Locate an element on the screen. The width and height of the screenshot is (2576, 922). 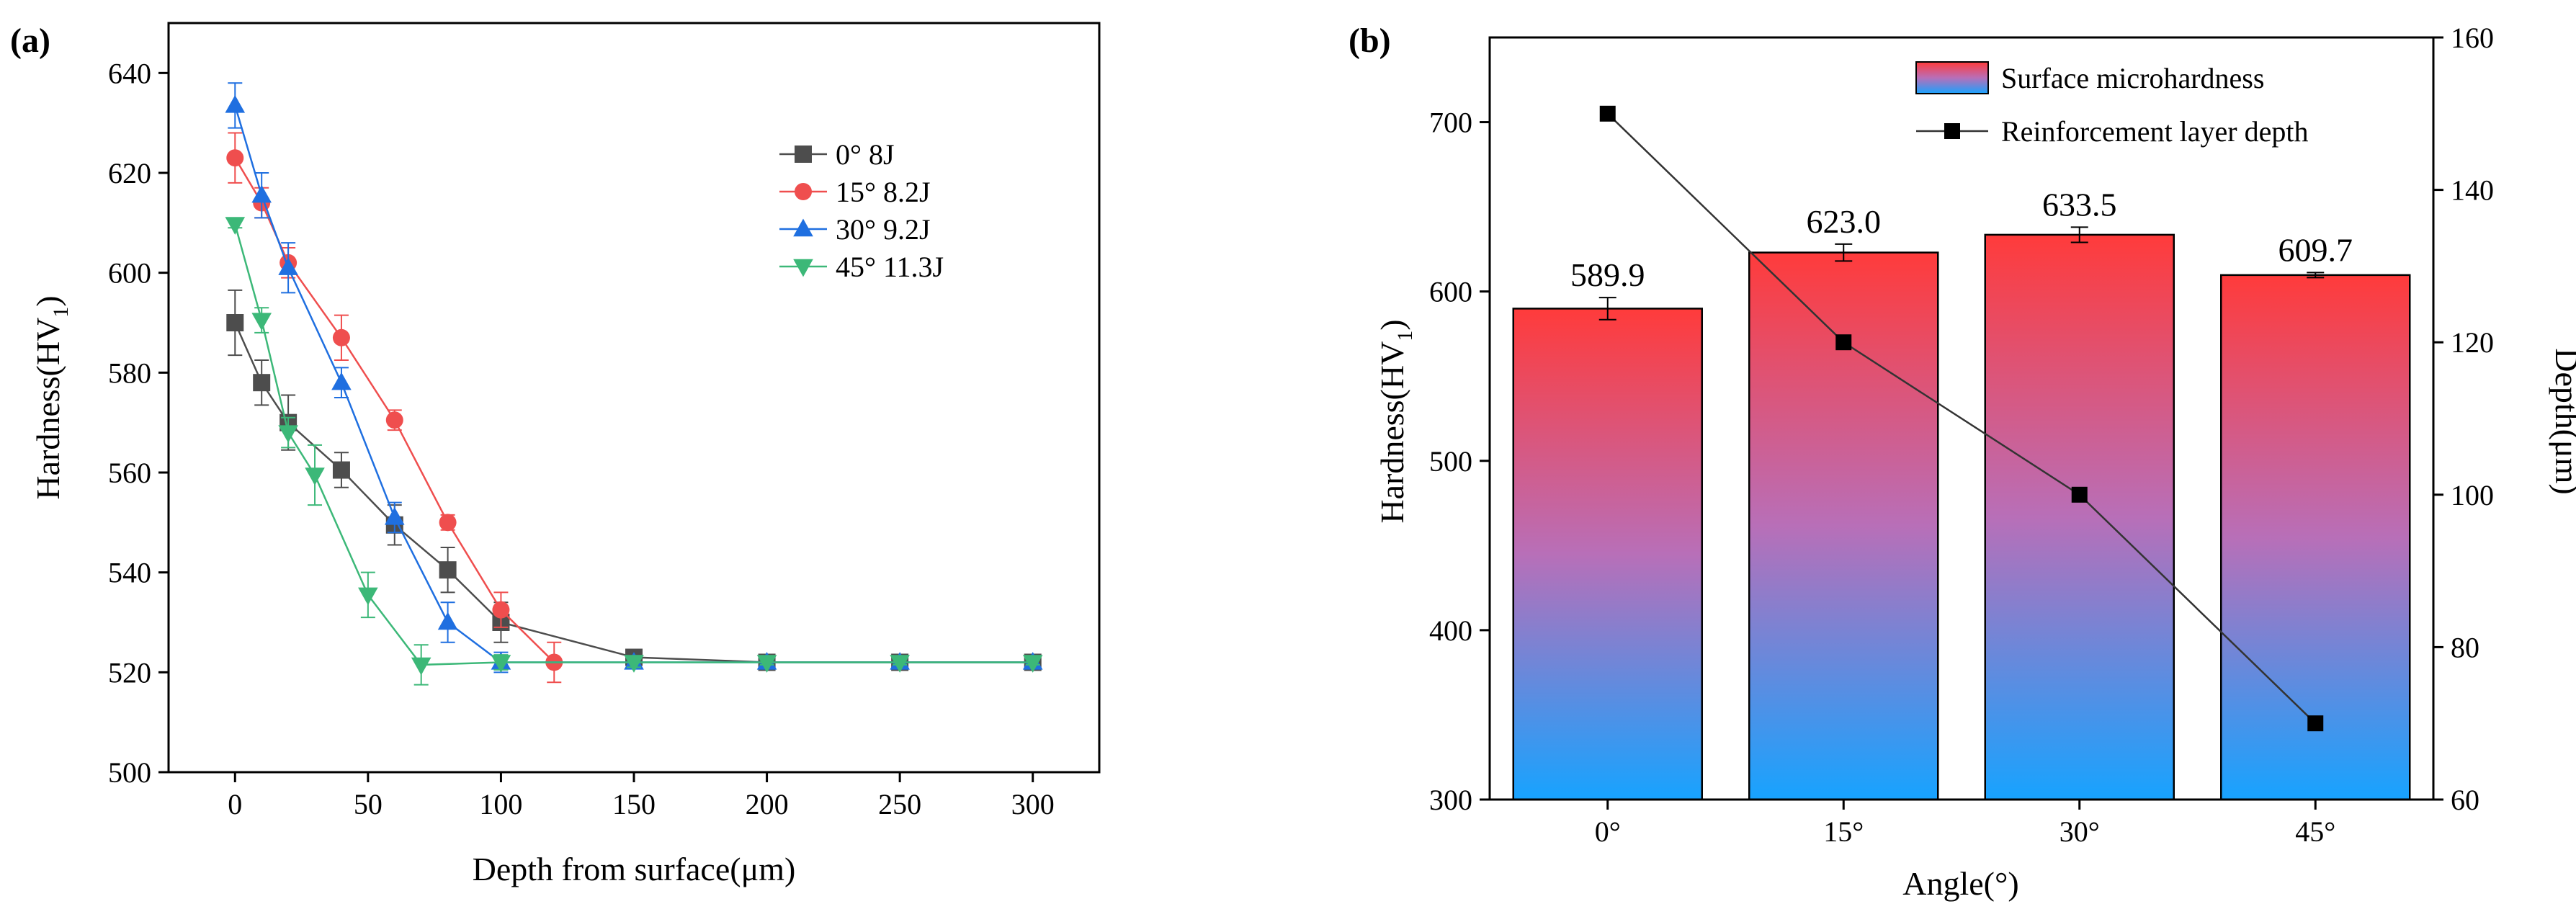
panel-a-y-axis-label-main: Hardness(HV is located at coordinates (48, 409).